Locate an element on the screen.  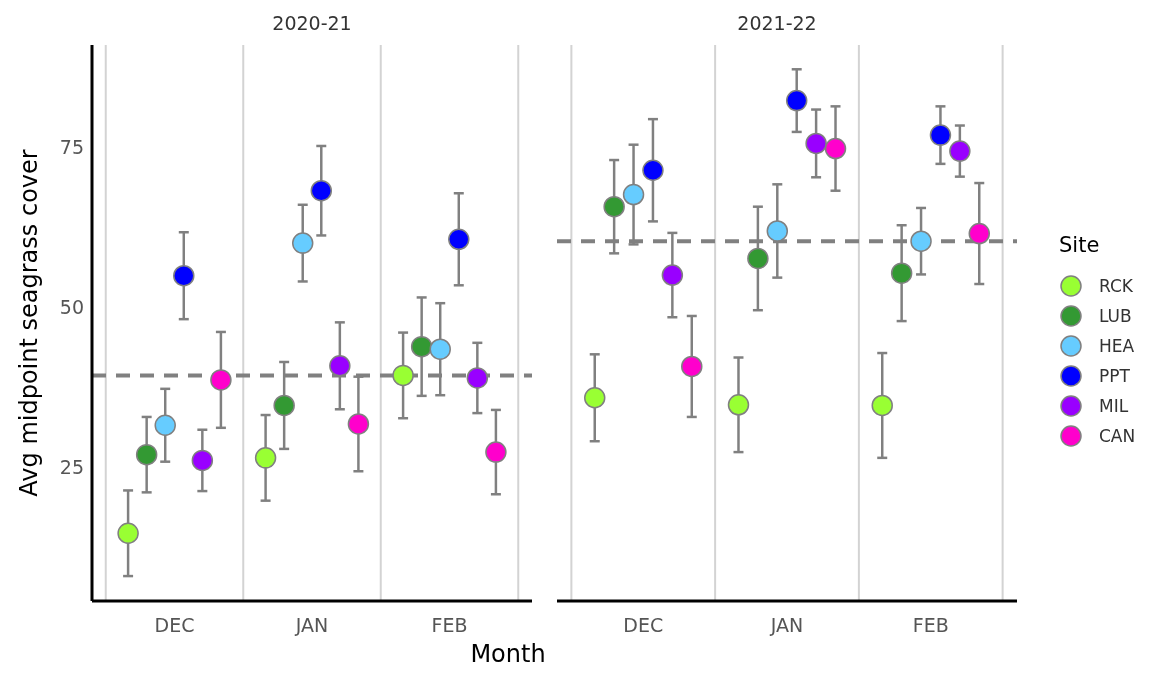
legend-label: HEA is located at coordinates (1117, 346).